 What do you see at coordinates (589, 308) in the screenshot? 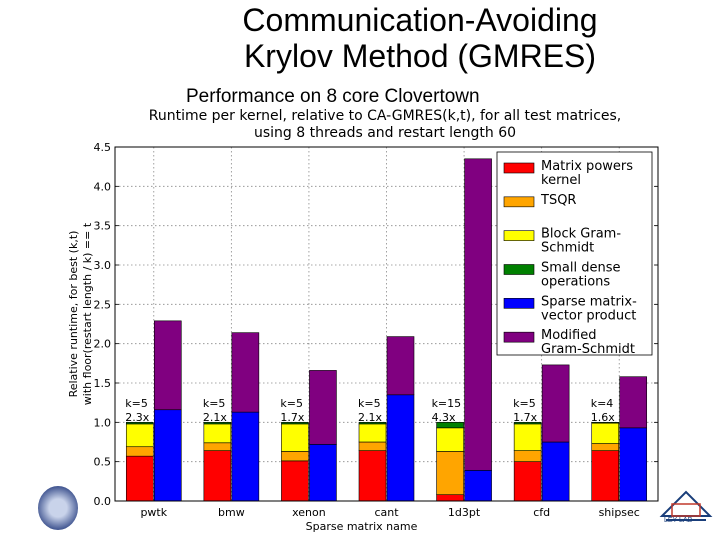
I see `legend-label: Sparse matrix-vector product` at bounding box center [589, 308].